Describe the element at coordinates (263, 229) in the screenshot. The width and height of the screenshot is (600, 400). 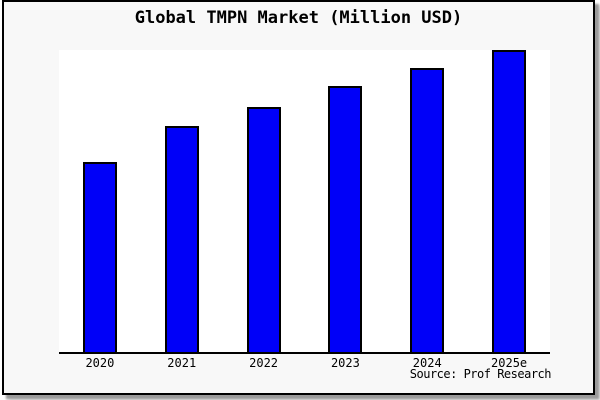
I see `bar-2022` at that location.